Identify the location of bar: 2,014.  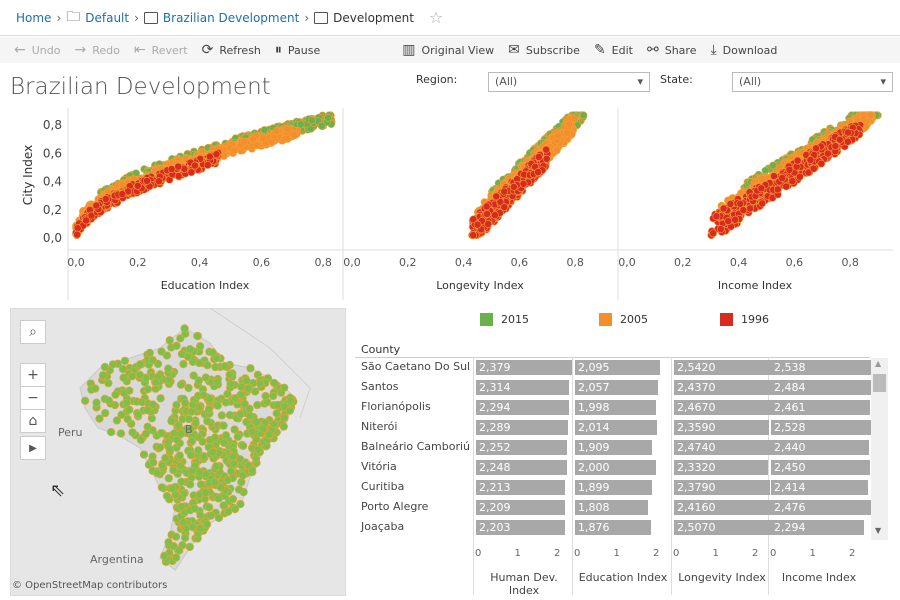
(616, 427).